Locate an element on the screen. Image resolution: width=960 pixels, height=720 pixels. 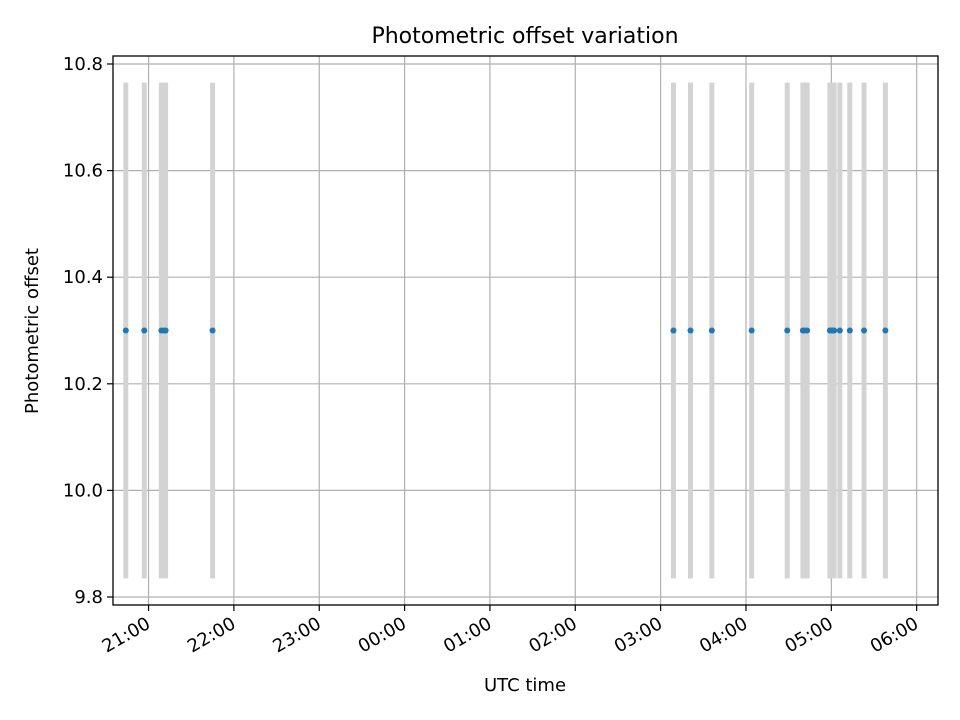
y-tick-label: 10.4 is located at coordinates (83, 277).